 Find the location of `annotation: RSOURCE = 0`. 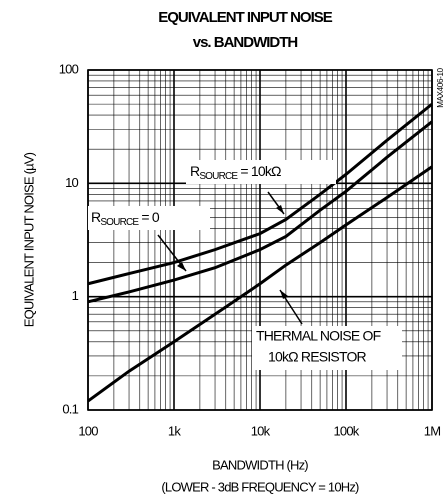

annotation: RSOURCE = 0 is located at coordinates (125, 218).